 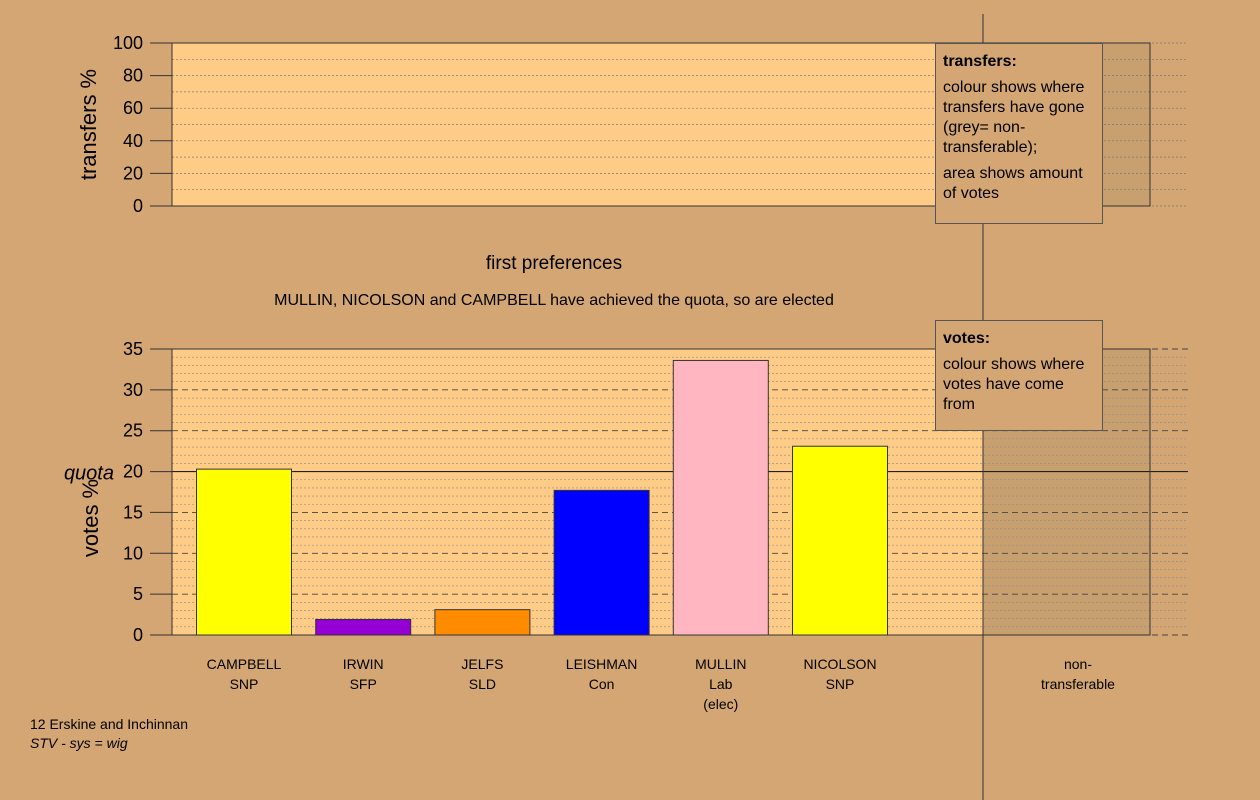 What do you see at coordinates (133, 108) in the screenshot?
I see `transfers-y-tick: 60` at bounding box center [133, 108].